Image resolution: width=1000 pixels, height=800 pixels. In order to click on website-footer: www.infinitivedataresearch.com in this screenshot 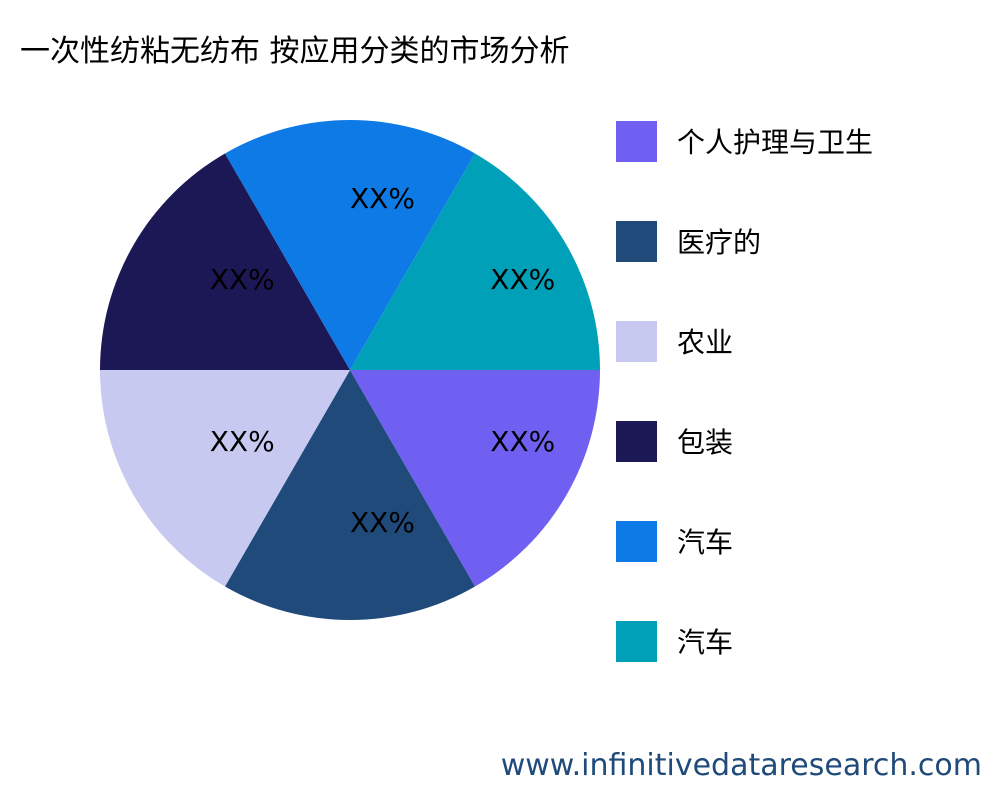, I will do `click(741, 765)`.